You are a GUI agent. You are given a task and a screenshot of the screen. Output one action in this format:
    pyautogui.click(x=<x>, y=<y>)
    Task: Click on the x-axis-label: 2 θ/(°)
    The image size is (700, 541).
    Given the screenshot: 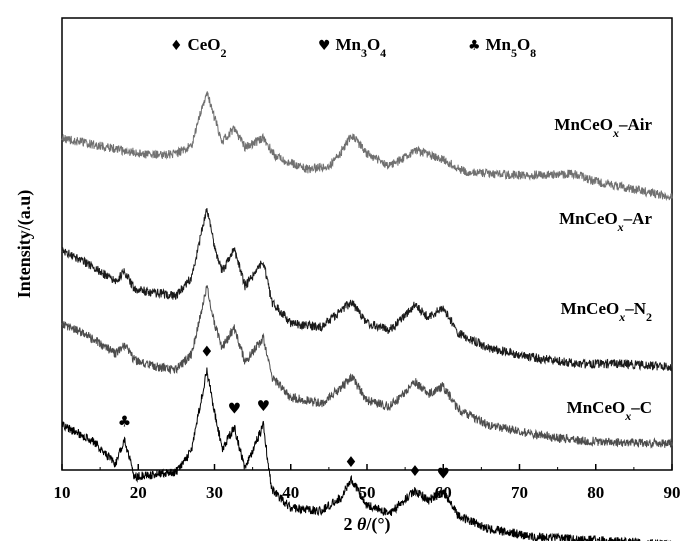 What is the action you would take?
    pyautogui.click(x=366, y=524)
    